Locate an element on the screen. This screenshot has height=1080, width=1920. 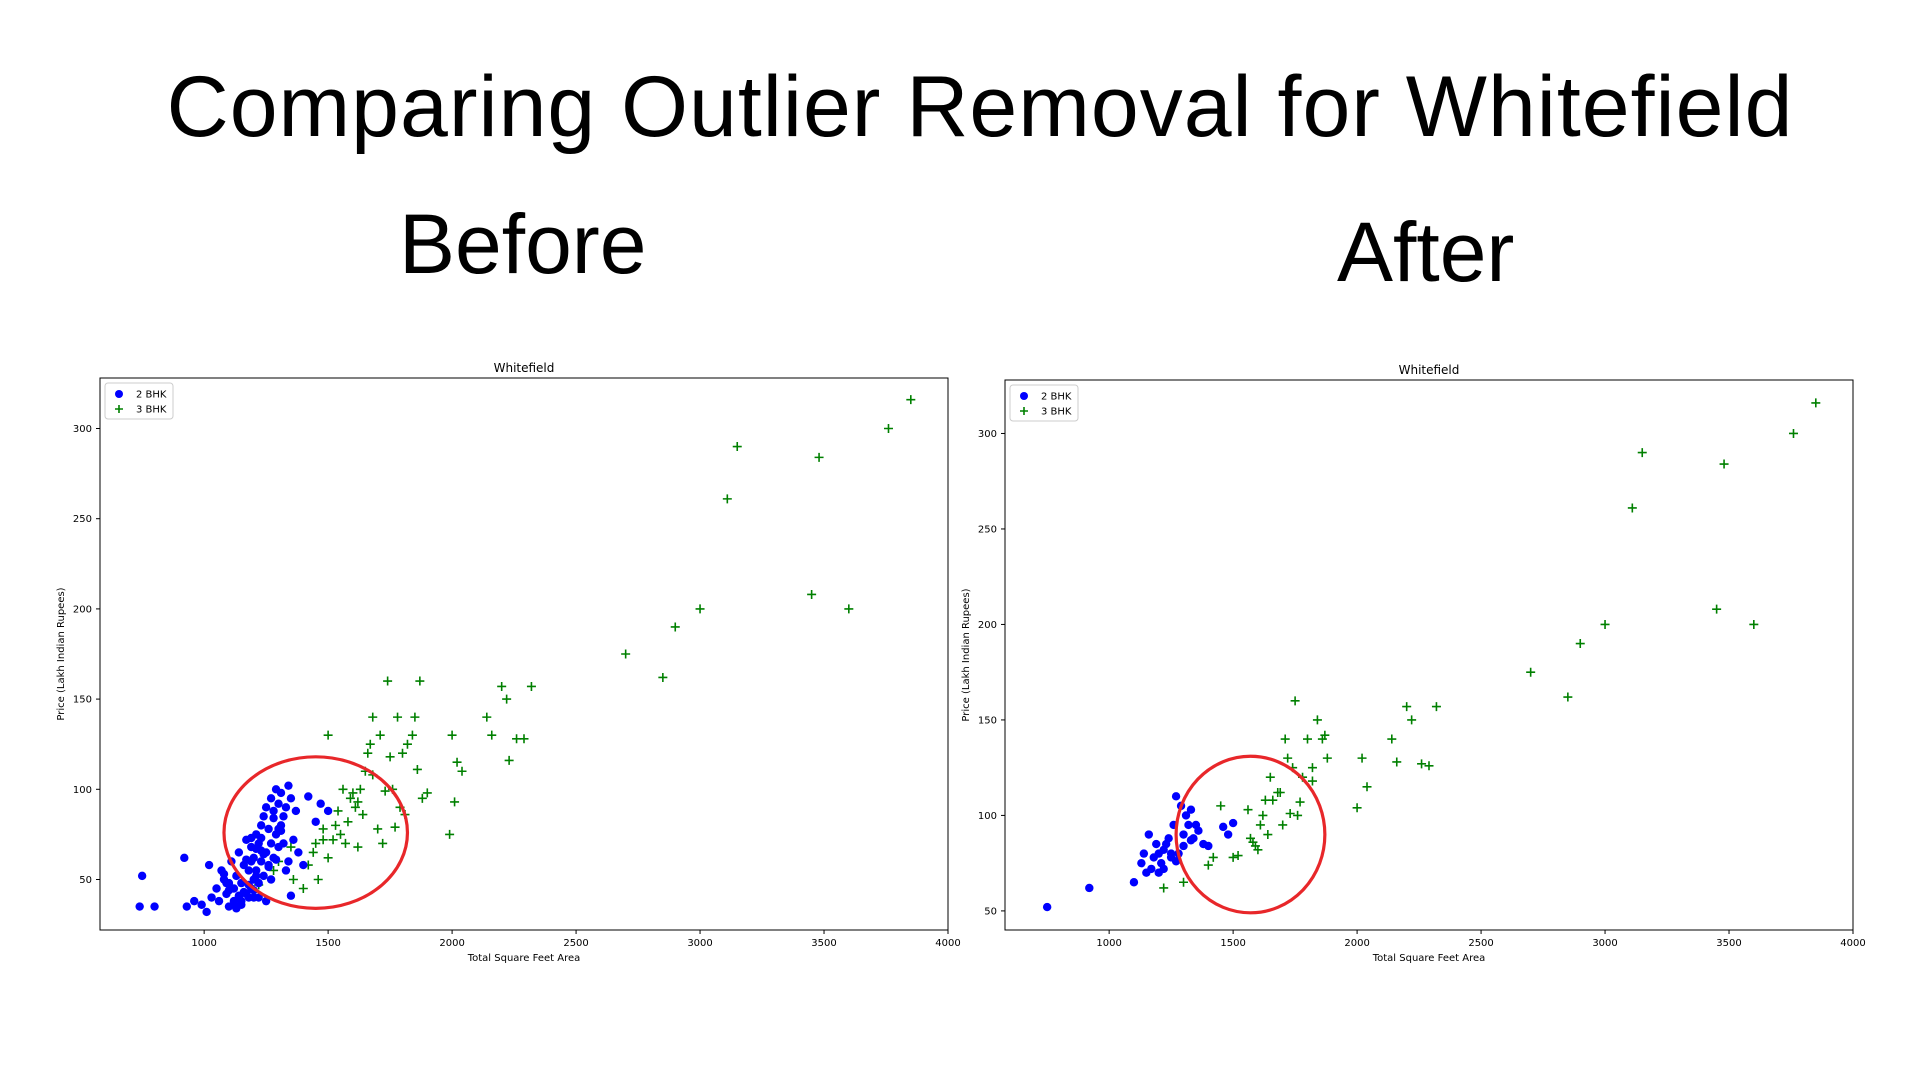
legend-marker-2bhk is located at coordinates (119, 394).